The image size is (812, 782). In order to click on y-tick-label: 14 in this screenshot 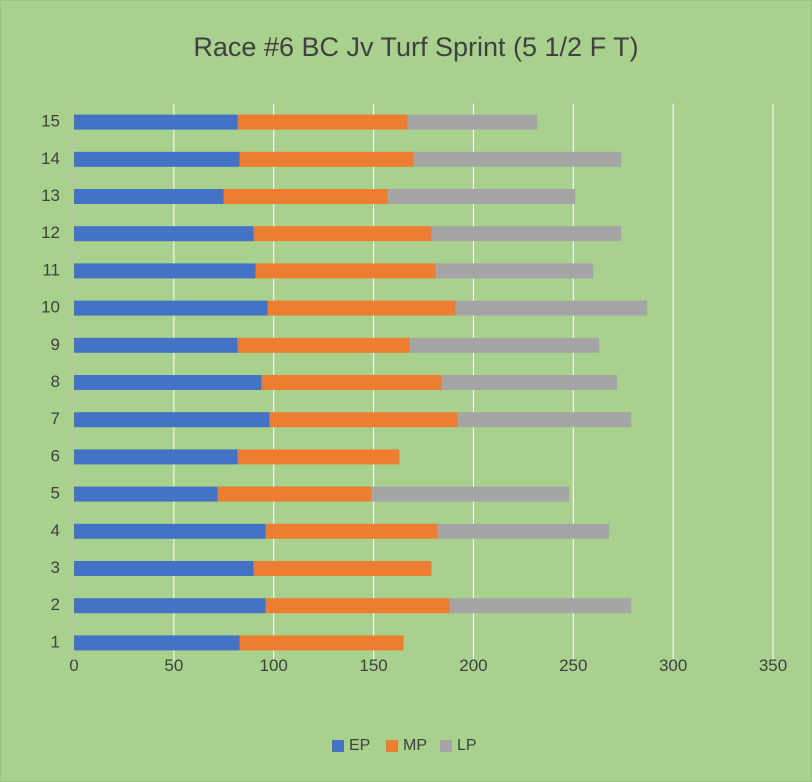, I will do `click(50, 158)`.